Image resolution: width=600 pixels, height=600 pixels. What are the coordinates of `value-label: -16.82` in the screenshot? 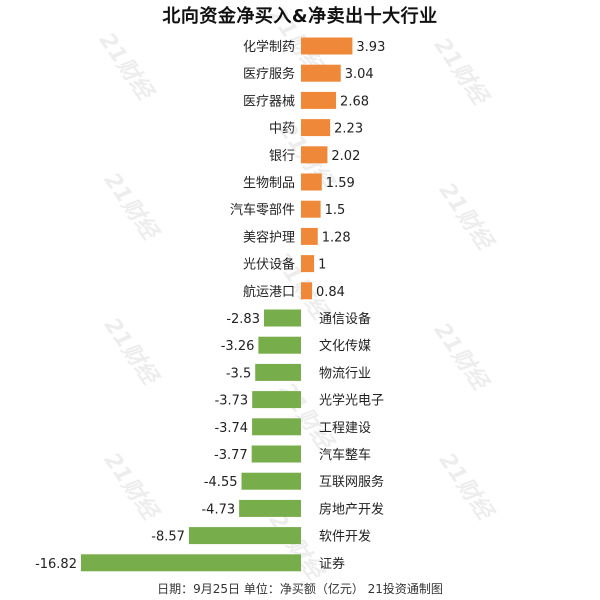 It's located at (56, 564).